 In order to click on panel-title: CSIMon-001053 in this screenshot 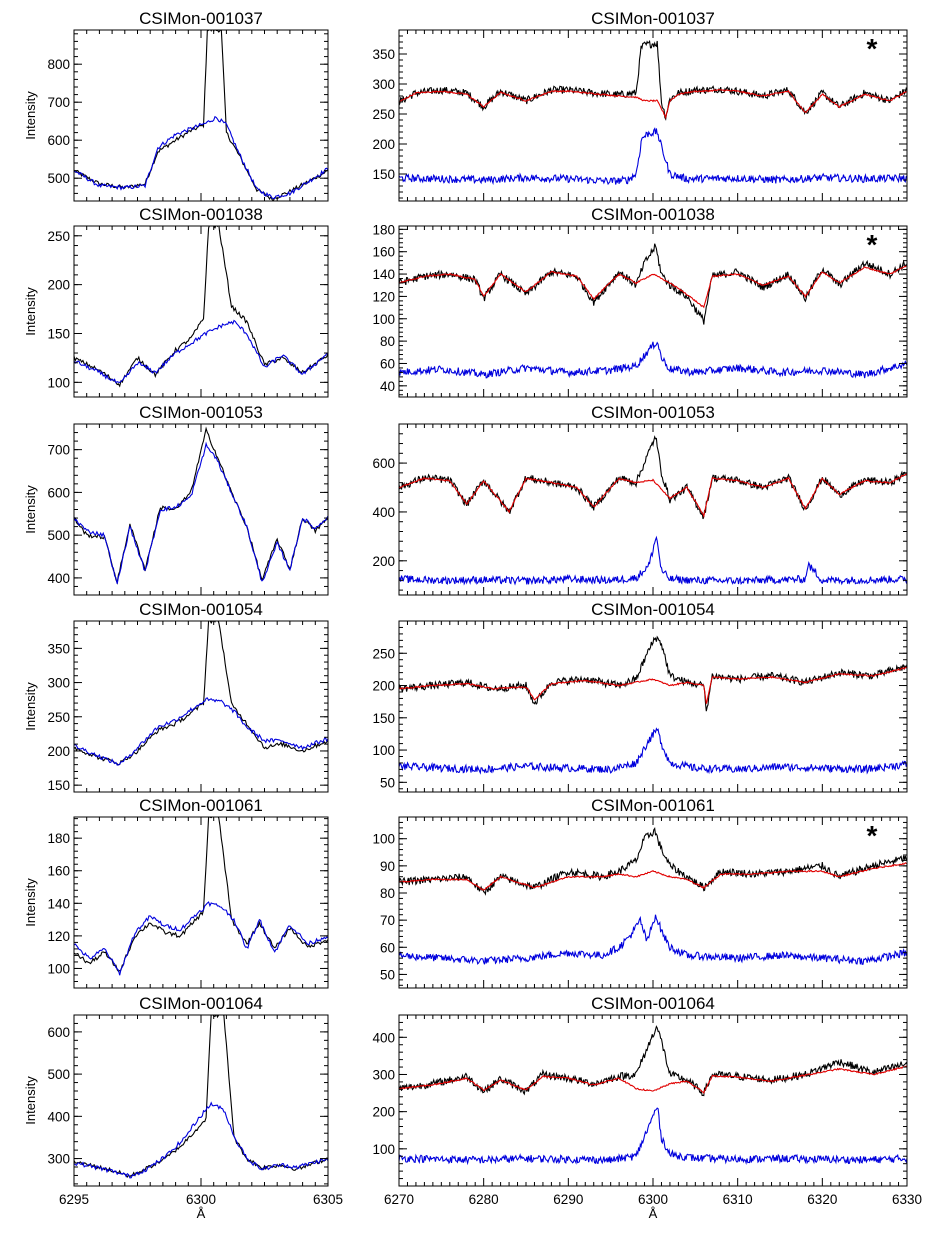, I will do `click(653, 412)`.